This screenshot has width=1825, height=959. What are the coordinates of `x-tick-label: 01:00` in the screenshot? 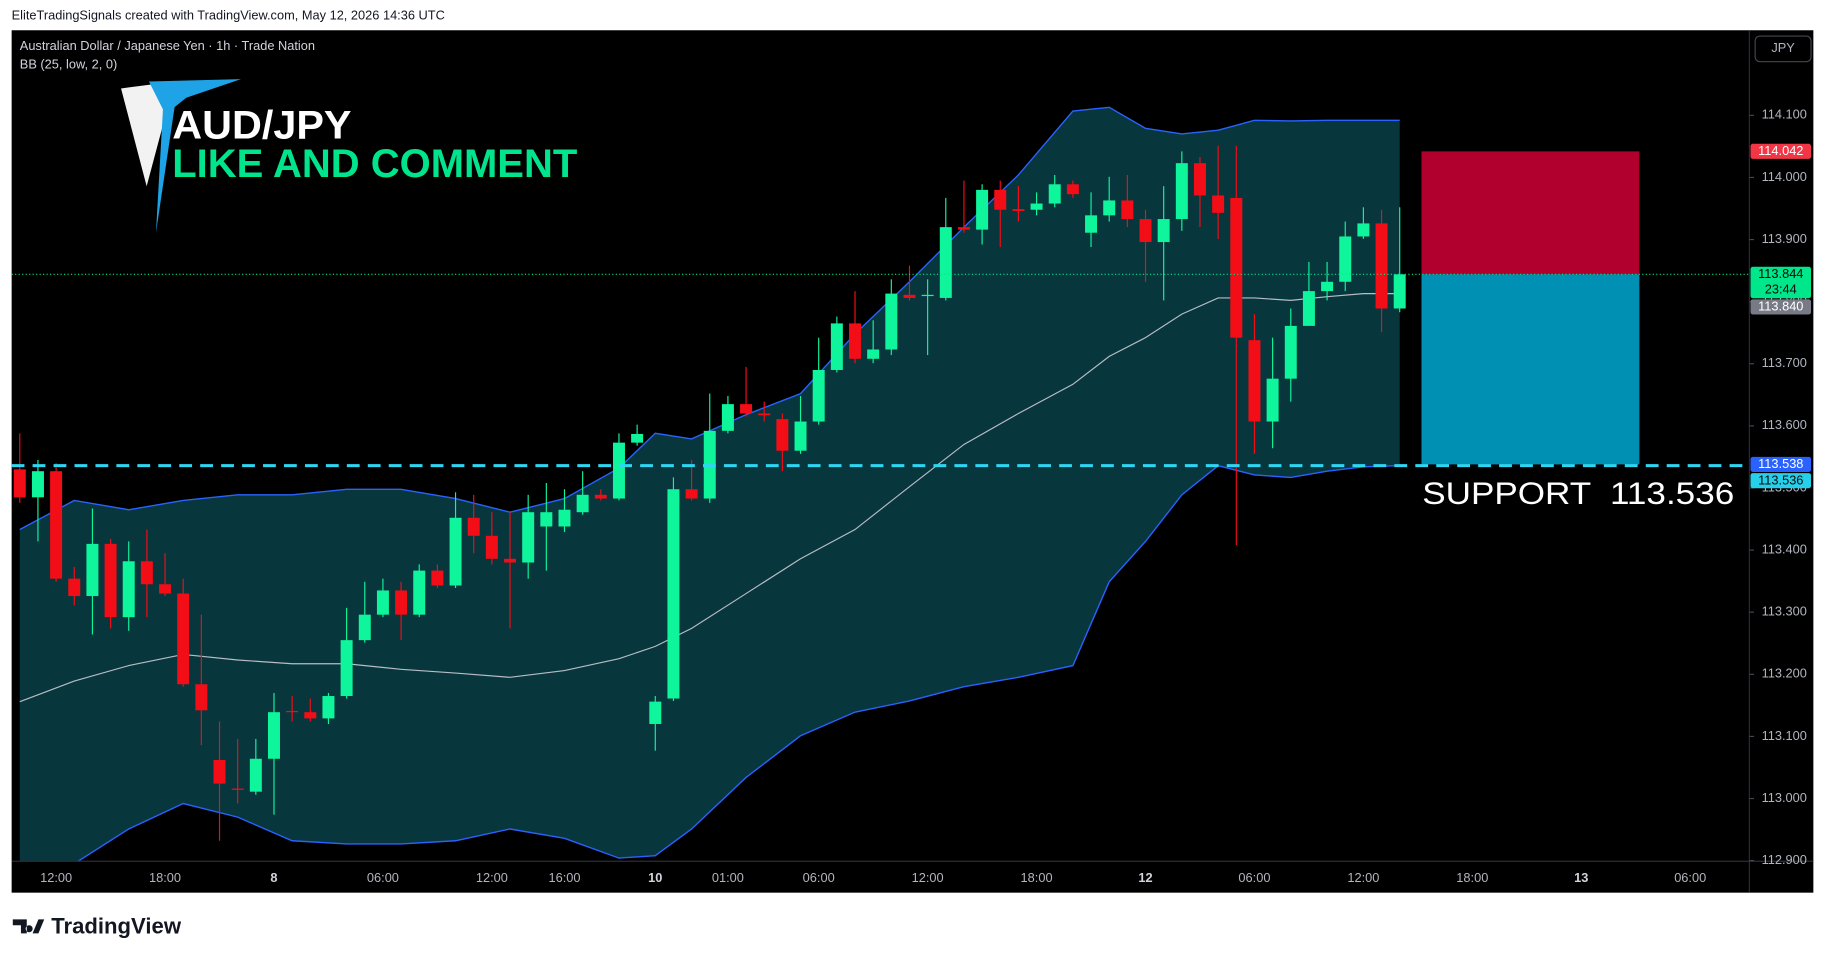 It's located at (728, 877).